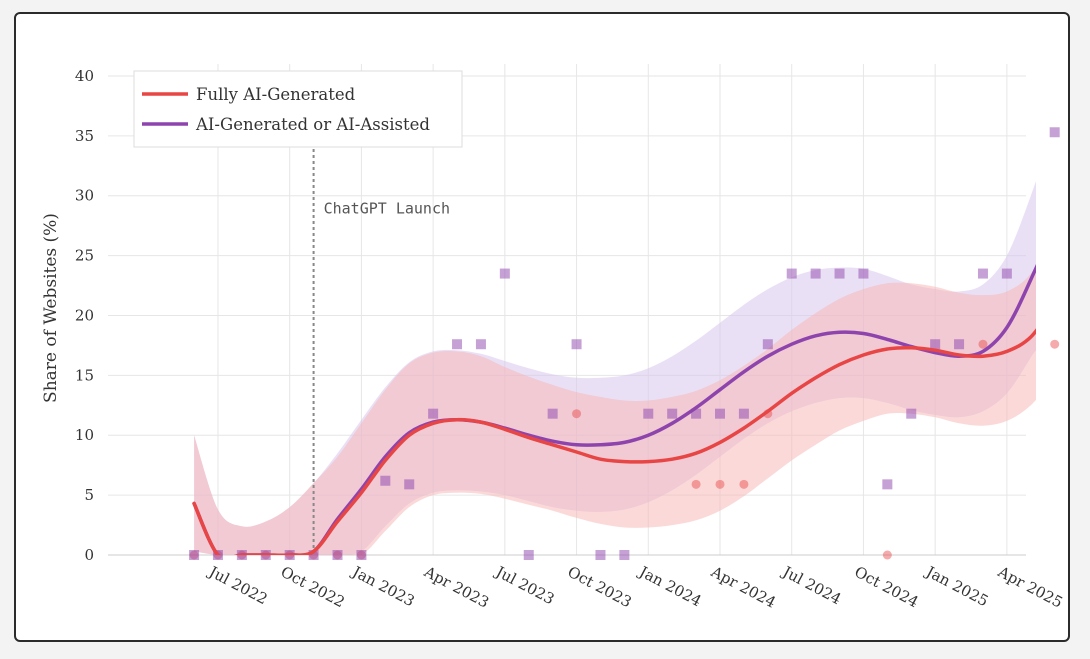  Describe the element at coordinates (811, 585) in the screenshot. I see `x-tick-label: Jul 2024` at that location.